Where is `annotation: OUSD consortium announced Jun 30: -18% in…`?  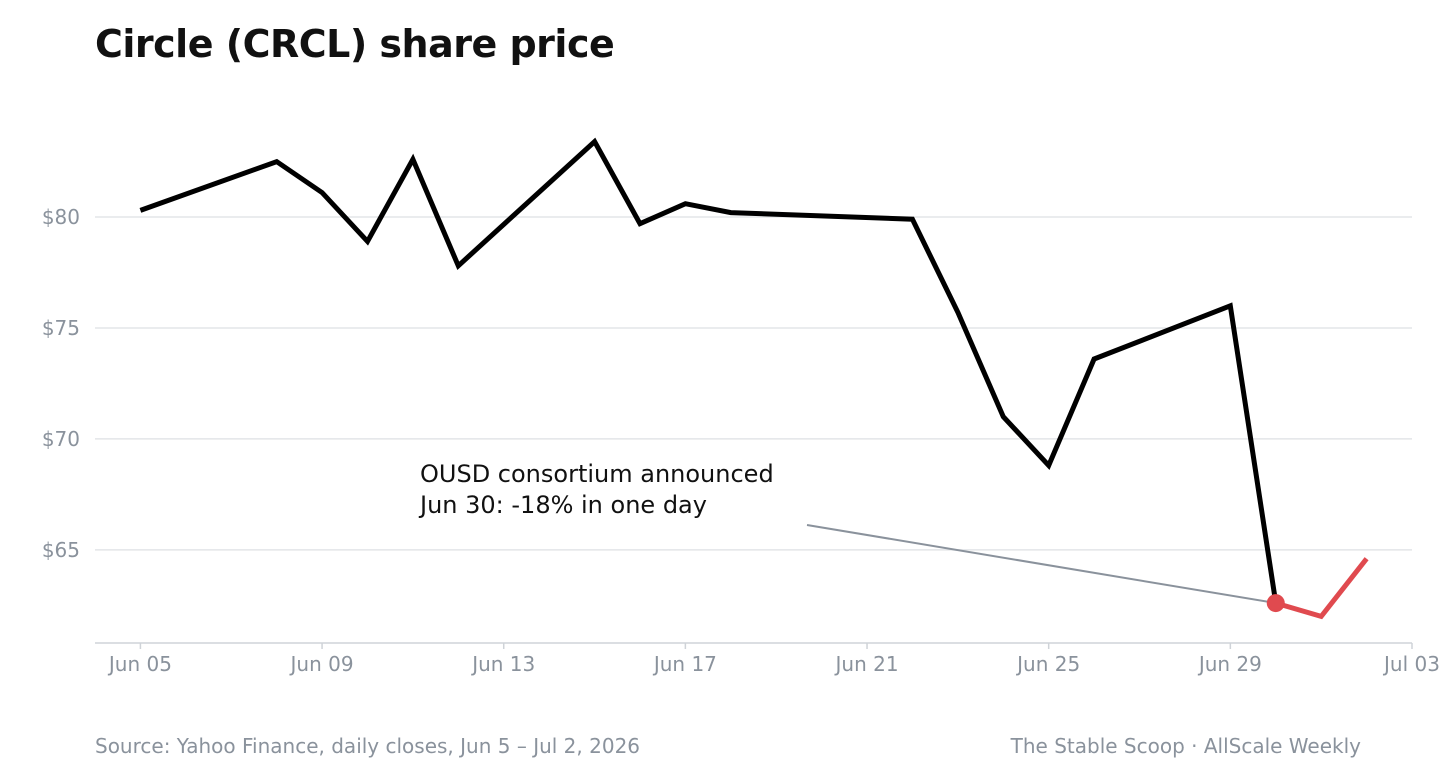
annotation: OUSD consortium announced Jun 30: -18% in… is located at coordinates (847, 532).